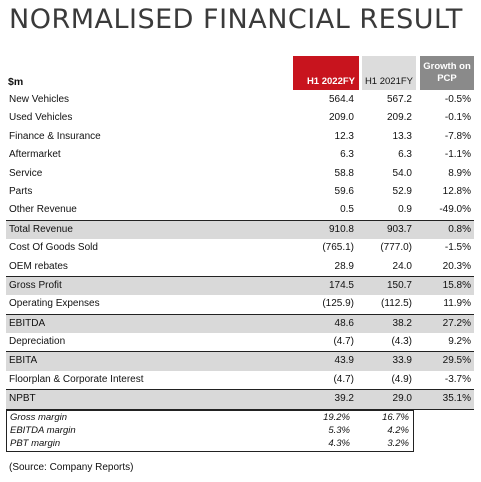  What do you see at coordinates (330, 81) in the screenshot?
I see `header-current-period-label: H1 2022FY` at bounding box center [330, 81].